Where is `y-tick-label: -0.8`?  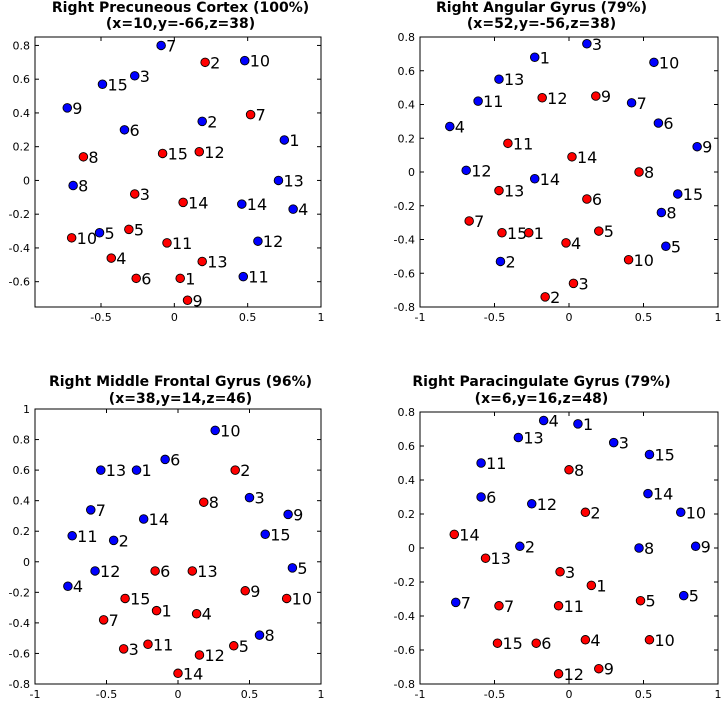
y-tick-label: -0.8 is located at coordinates (404, 307).